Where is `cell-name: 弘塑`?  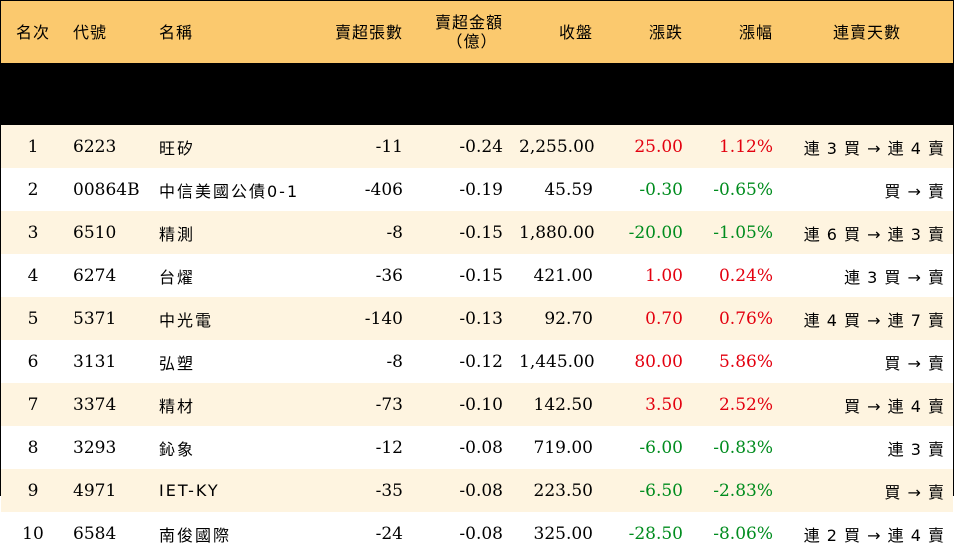 cell-name: 弘塑 is located at coordinates (177, 363).